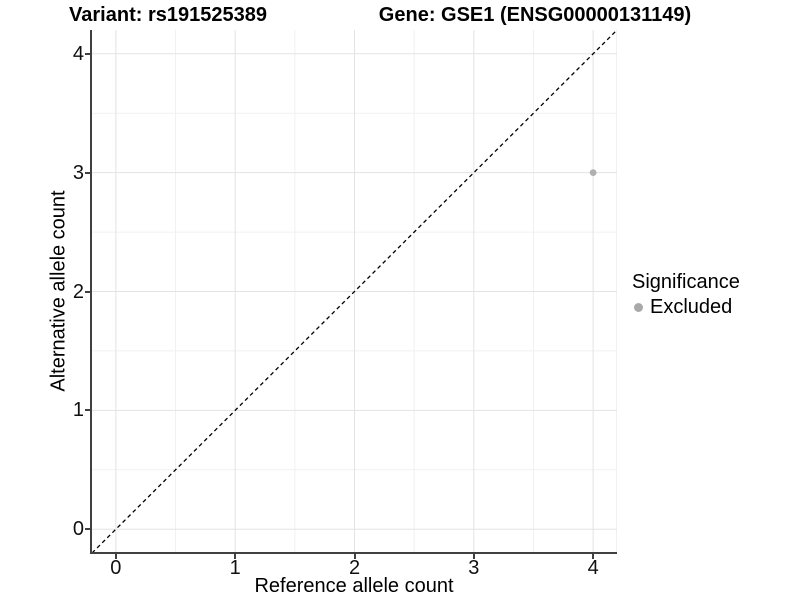 The height and width of the screenshot is (600, 800). What do you see at coordinates (353, 553) in the screenshot?
I see `x-axis-line` at bounding box center [353, 553].